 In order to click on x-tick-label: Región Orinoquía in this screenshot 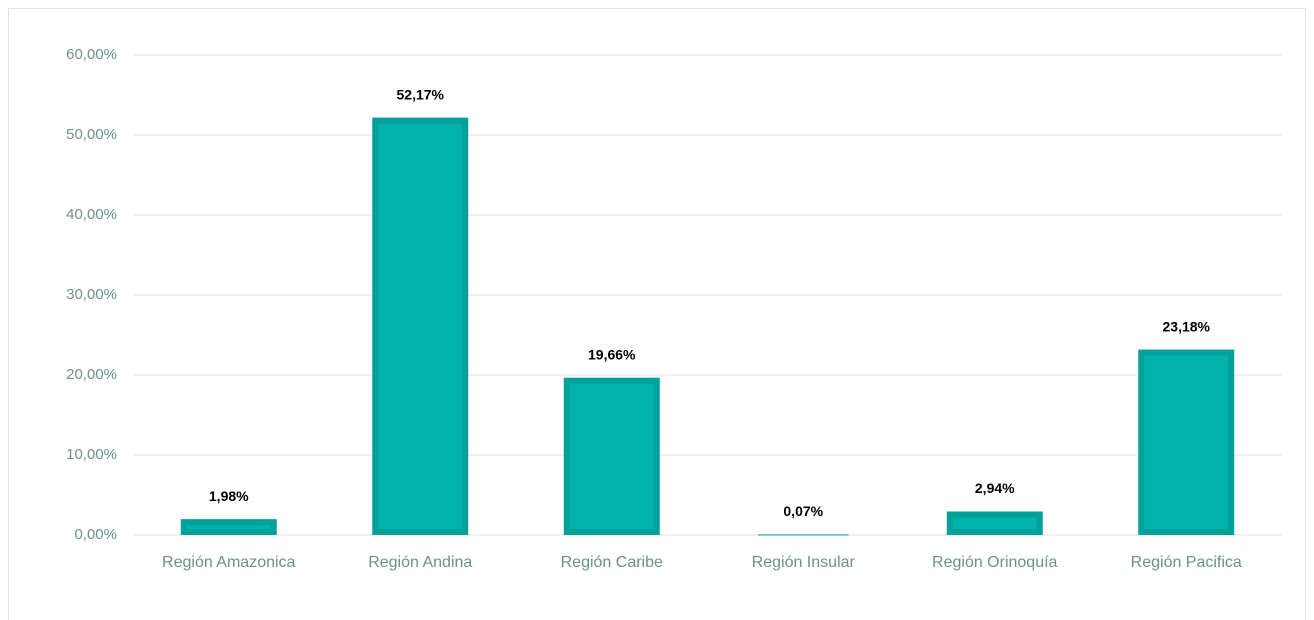, I will do `click(995, 562)`.